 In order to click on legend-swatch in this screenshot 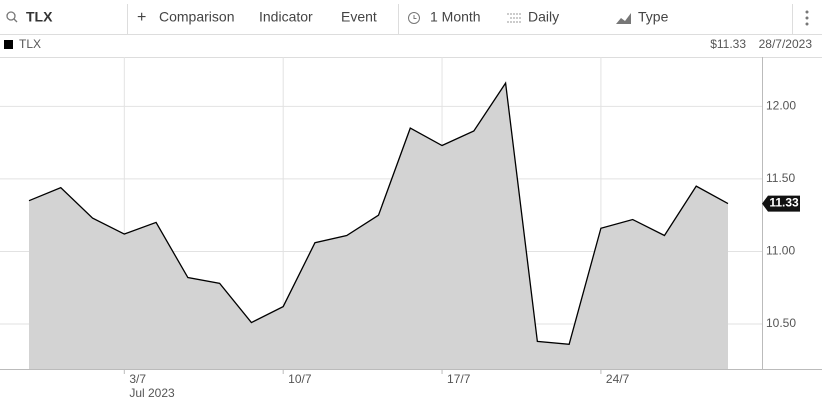, I will do `click(8, 44)`.